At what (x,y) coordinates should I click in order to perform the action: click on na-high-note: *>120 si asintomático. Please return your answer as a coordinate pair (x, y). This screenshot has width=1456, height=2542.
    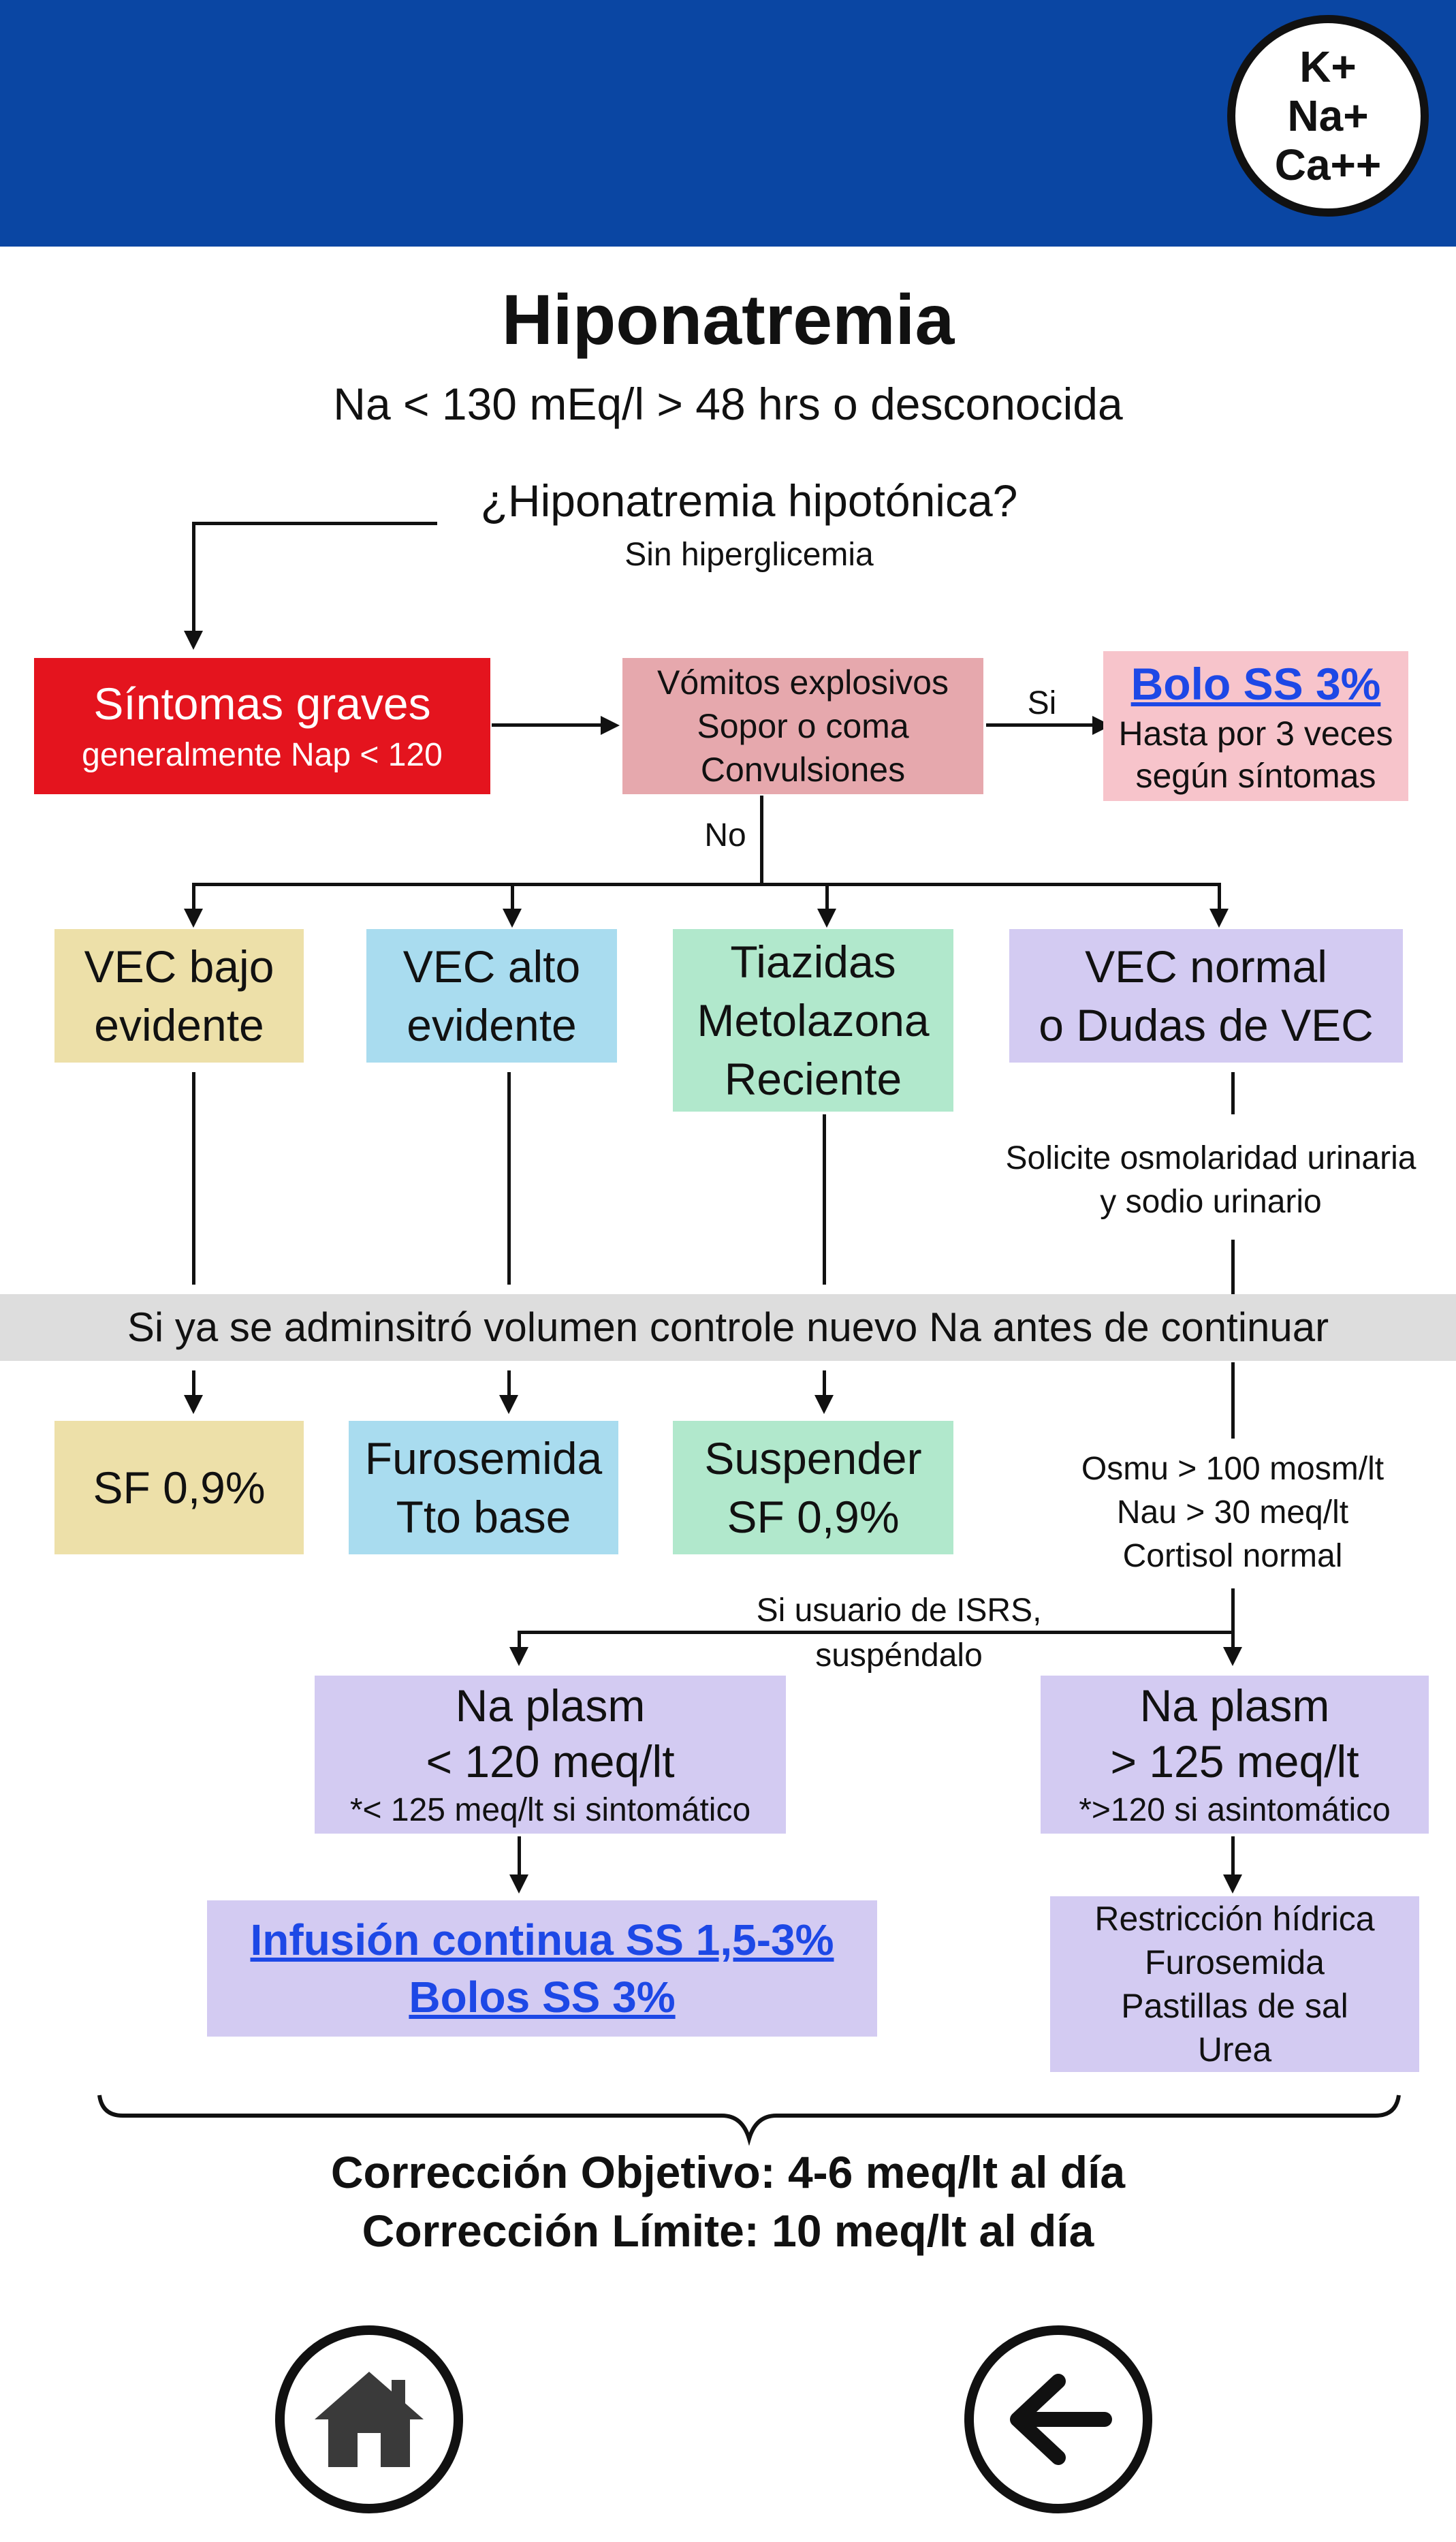
    Looking at the image, I should click on (1235, 1810).